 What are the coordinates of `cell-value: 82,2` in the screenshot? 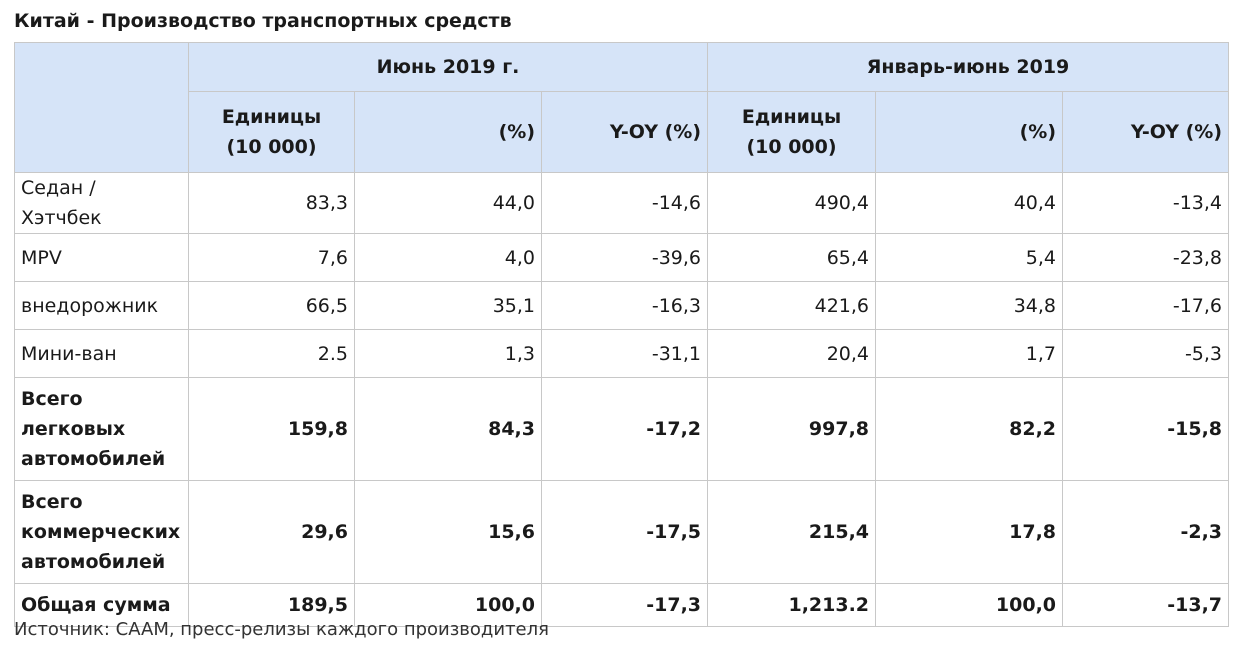 It's located at (969, 429).